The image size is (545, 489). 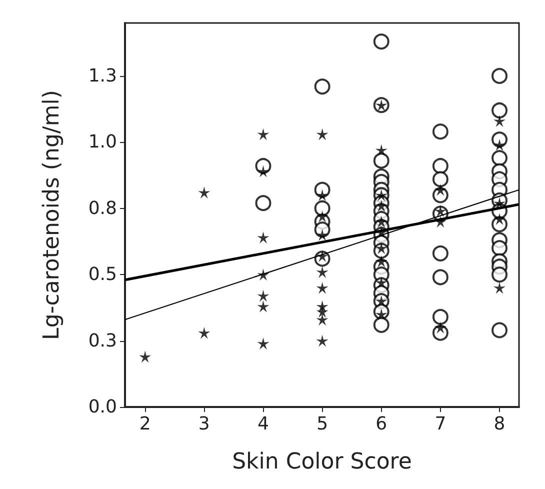 What do you see at coordinates (145, 424) in the screenshot?
I see `x-tick-label: 2` at bounding box center [145, 424].